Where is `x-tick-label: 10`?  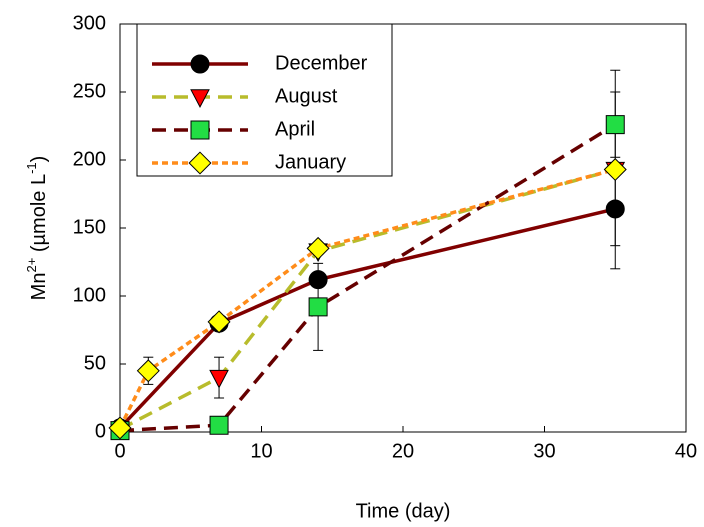
x-tick-label: 10 is located at coordinates (261, 451).